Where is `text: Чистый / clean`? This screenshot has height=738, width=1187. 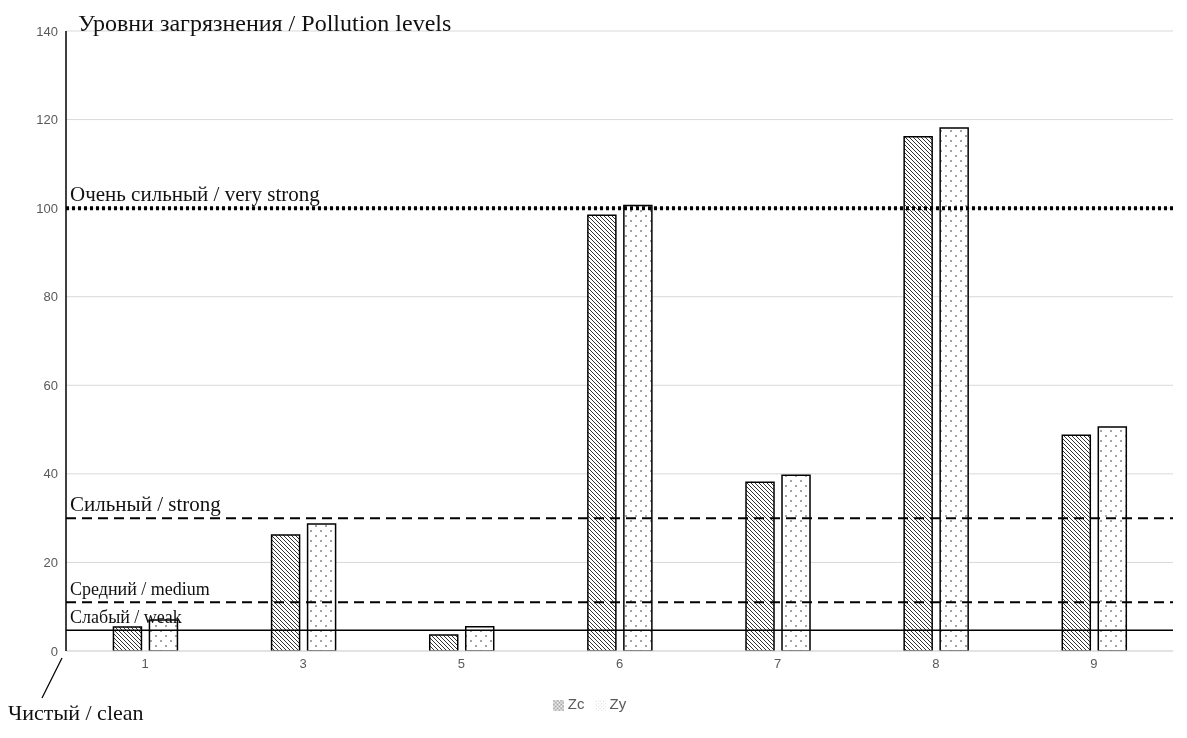 text: Чистый / clean is located at coordinates (76, 713).